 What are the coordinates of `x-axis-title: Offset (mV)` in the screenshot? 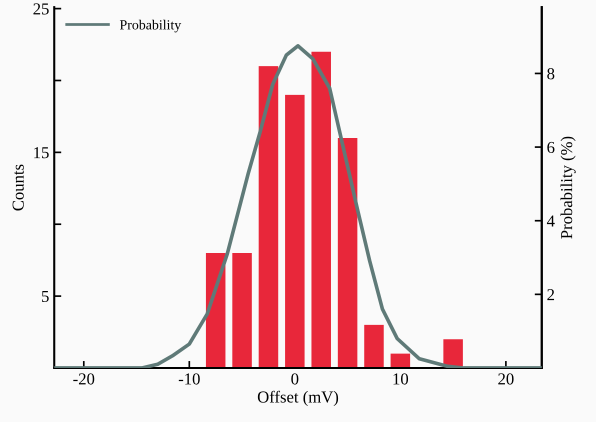 It's located at (298, 398).